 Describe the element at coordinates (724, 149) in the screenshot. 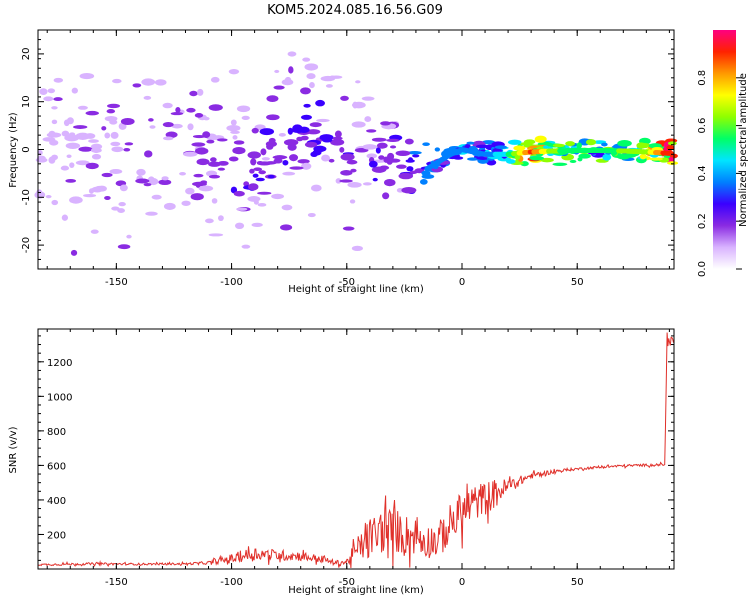

I see `colorbar-gradient` at that location.